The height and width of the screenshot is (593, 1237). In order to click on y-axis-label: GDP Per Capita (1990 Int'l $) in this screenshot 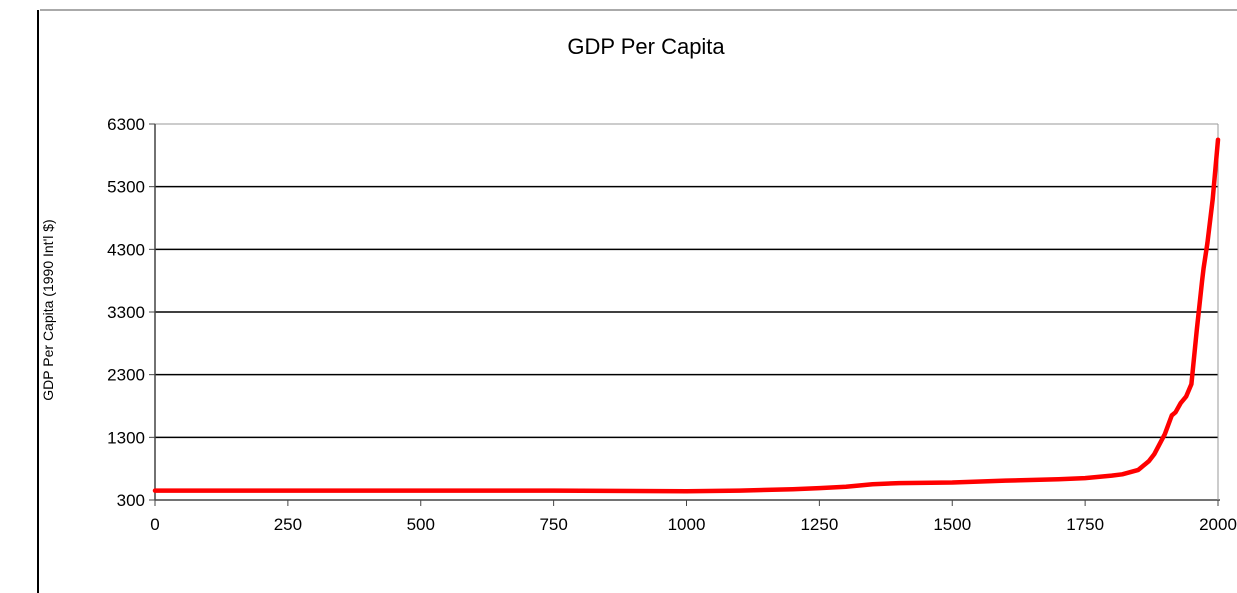, I will do `click(48, 309)`.